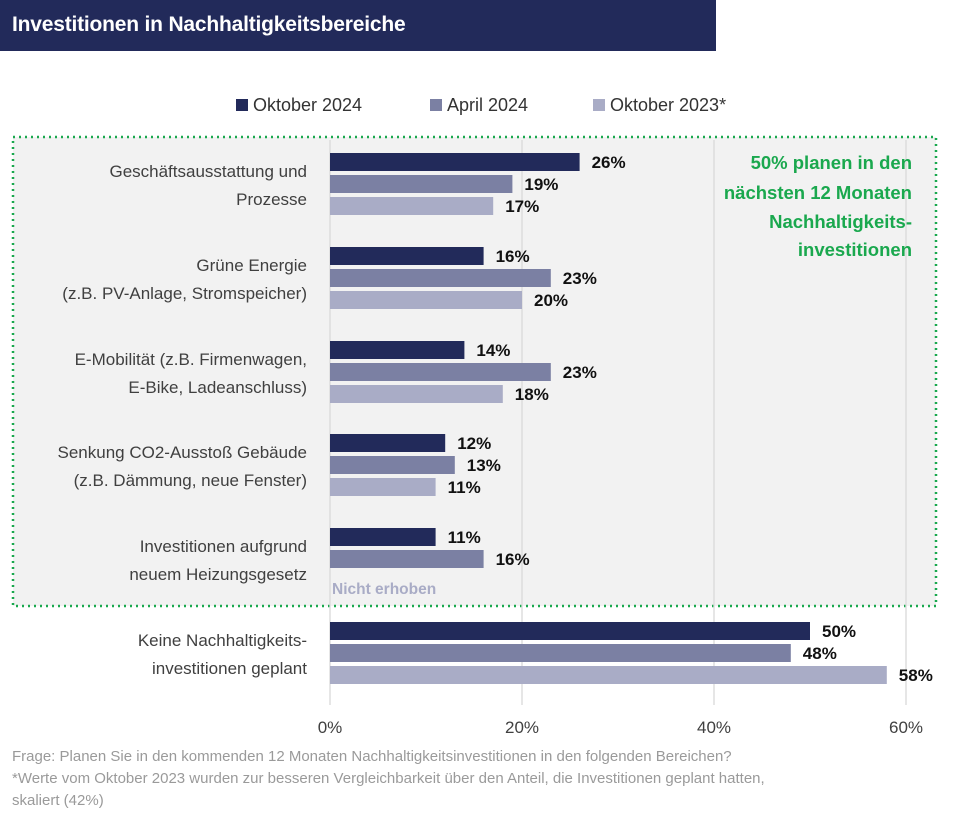  Describe the element at coordinates (522, 727) in the screenshot. I see `x-tick-label: 20%` at that location.